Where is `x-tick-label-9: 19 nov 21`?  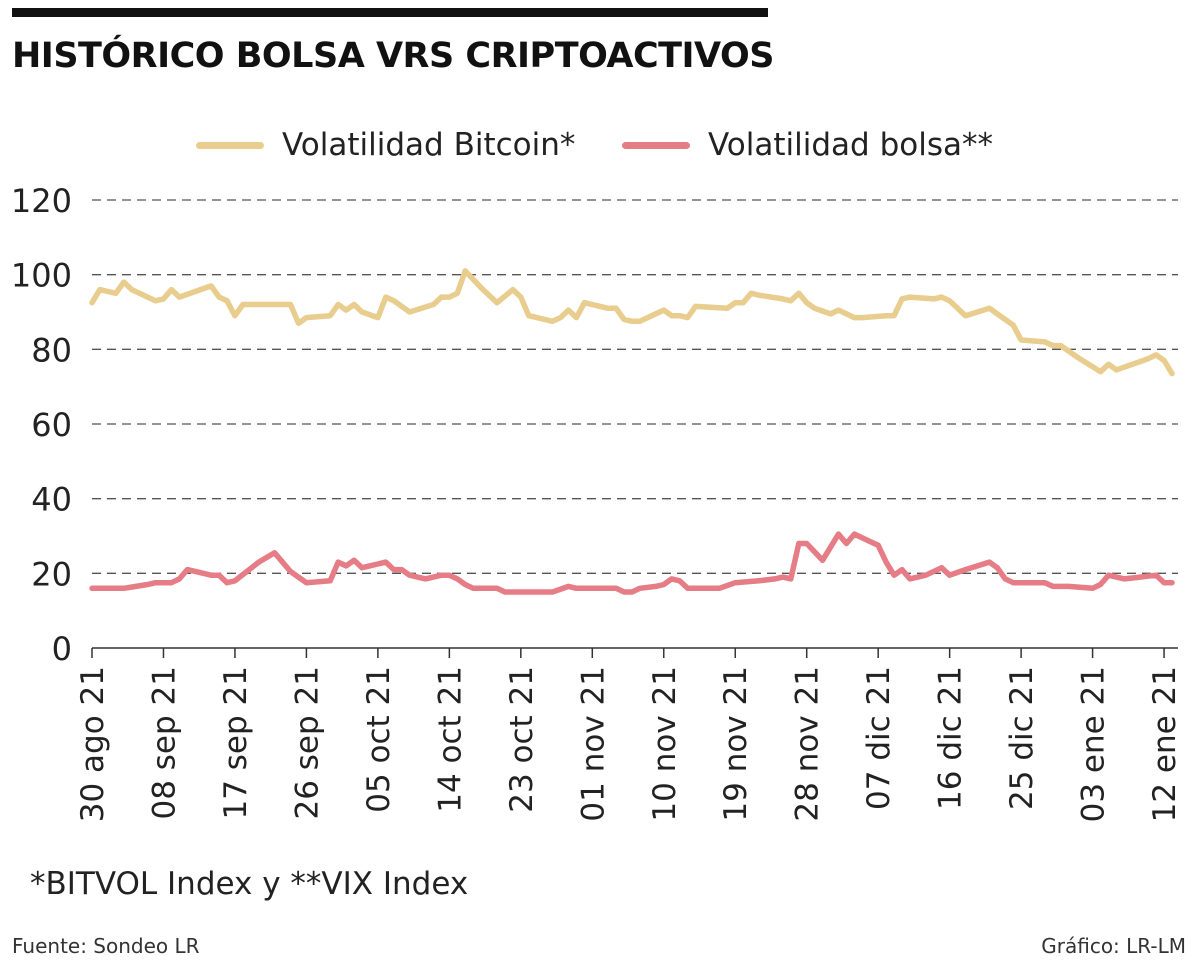 x-tick-label-9: 19 nov 21 is located at coordinates (736, 744).